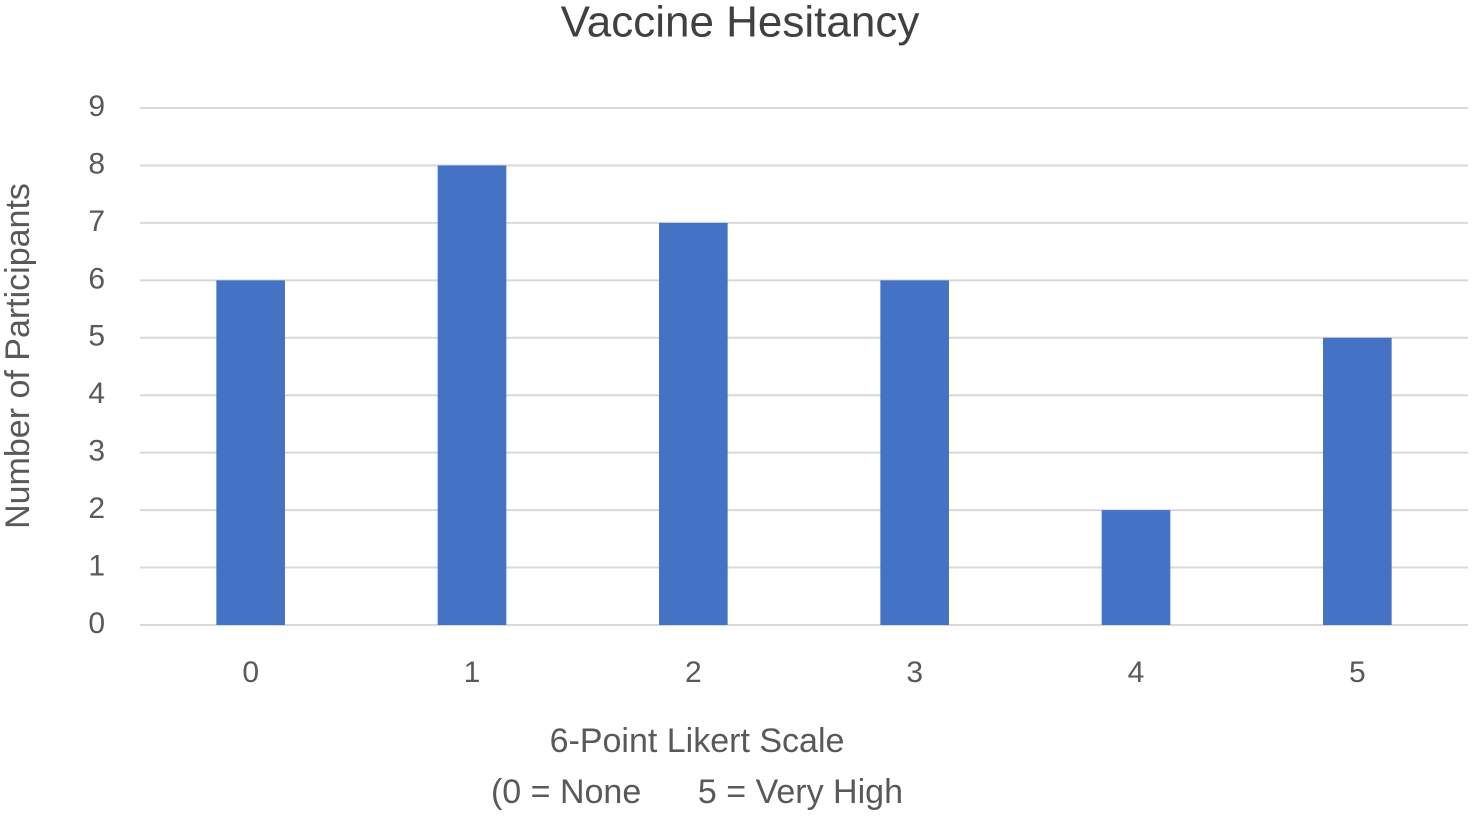  Describe the element at coordinates (96, 623) in the screenshot. I see `y-tick-label: 0` at that location.